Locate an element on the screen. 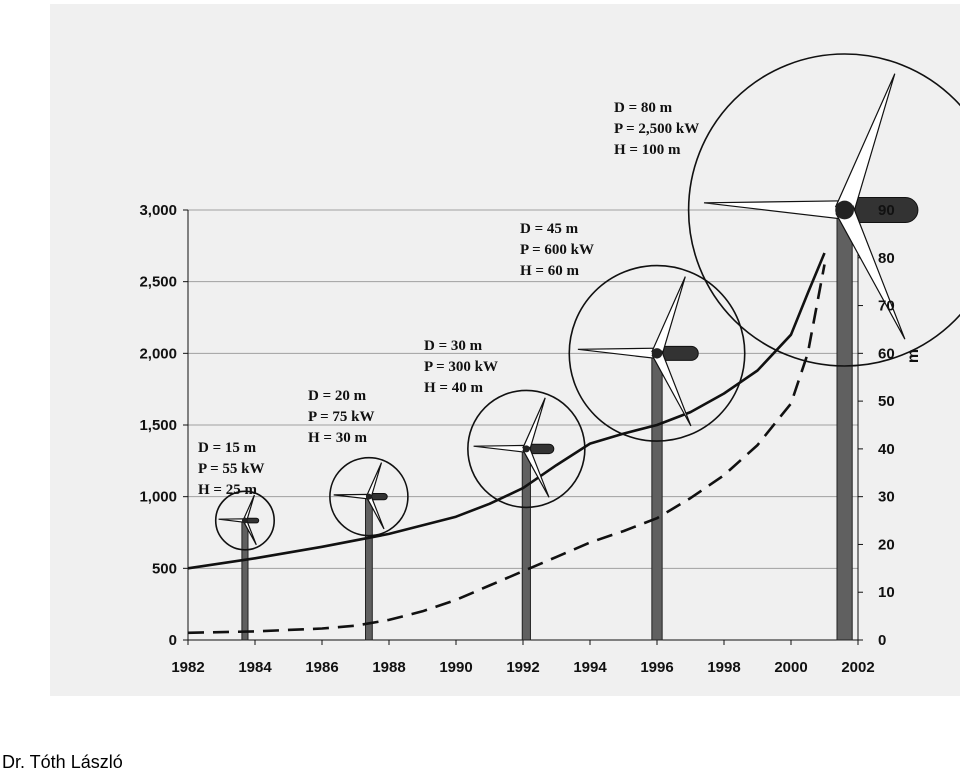 The image size is (960, 774). y2-tick-label: 30 is located at coordinates (886, 497).